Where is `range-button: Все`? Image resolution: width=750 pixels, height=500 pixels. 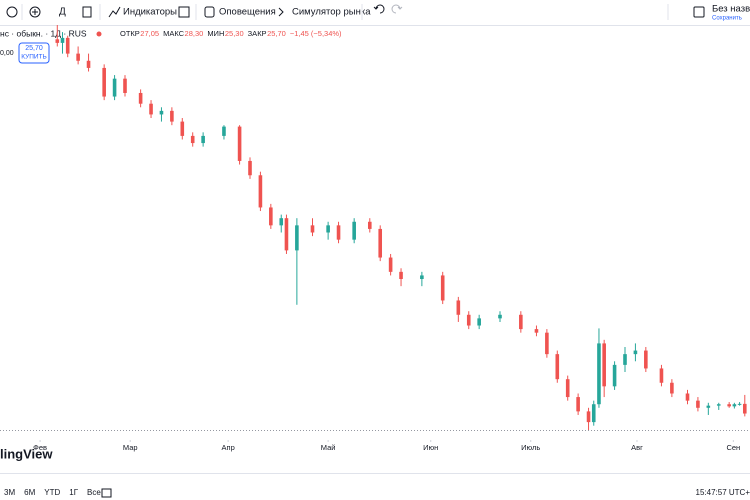 range-button: Все is located at coordinates (94, 492).